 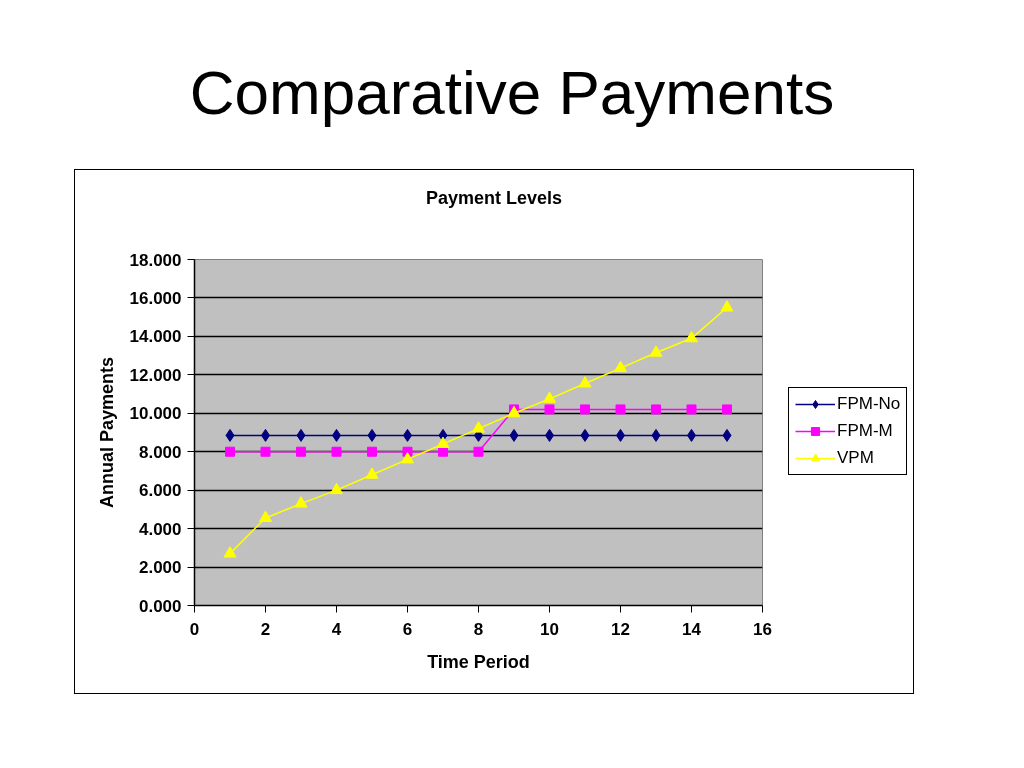 What do you see at coordinates (155, 260) in the screenshot?
I see `y-tick-label: 18.000` at bounding box center [155, 260].